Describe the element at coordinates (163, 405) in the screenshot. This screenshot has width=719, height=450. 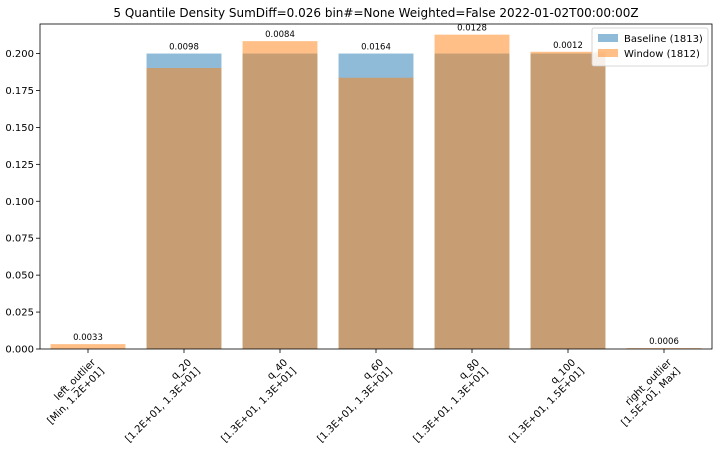
I see `x-tick-label-line-1-1: [1.2E+01, 1.3E+01]` at that location.